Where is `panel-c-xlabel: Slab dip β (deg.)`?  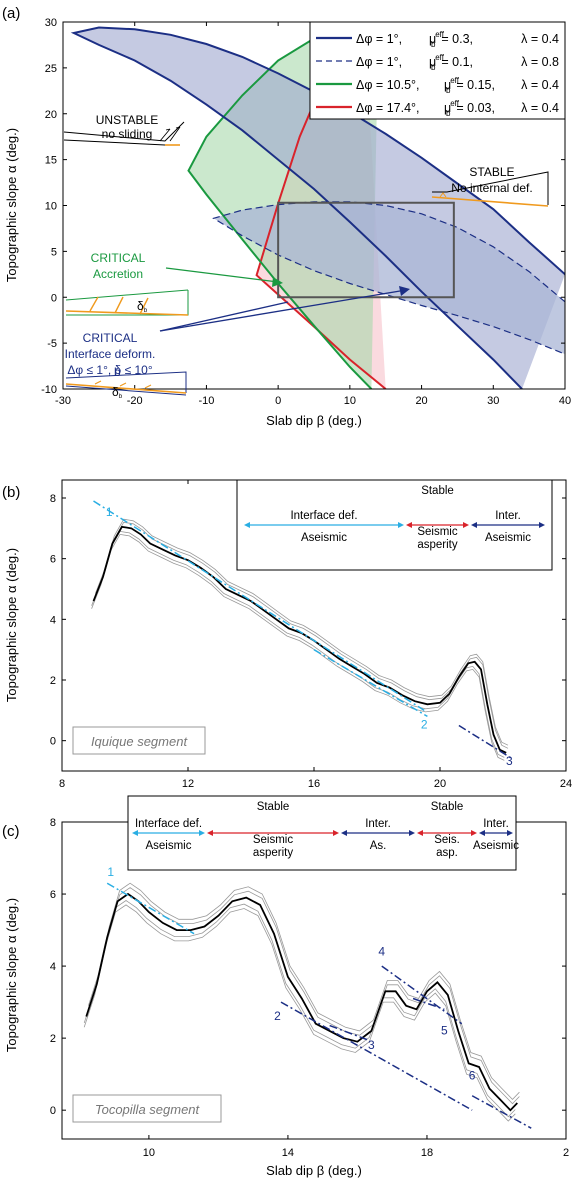 panel-c-xlabel: Slab dip β (deg.) is located at coordinates (314, 1170).